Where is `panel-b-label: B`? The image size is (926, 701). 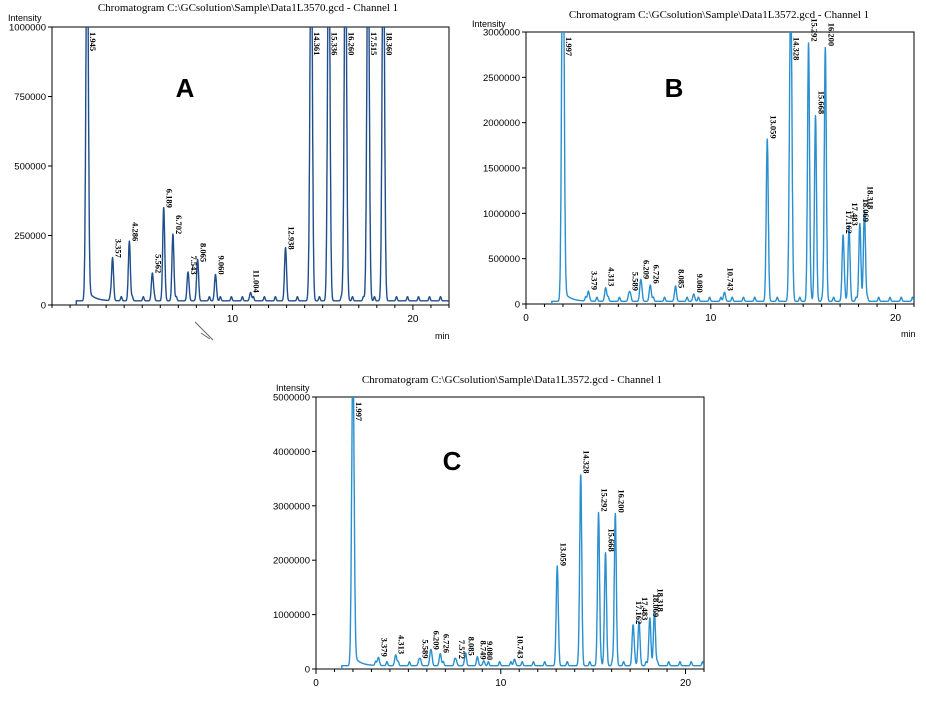
panel-b-label: B is located at coordinates (674, 88).